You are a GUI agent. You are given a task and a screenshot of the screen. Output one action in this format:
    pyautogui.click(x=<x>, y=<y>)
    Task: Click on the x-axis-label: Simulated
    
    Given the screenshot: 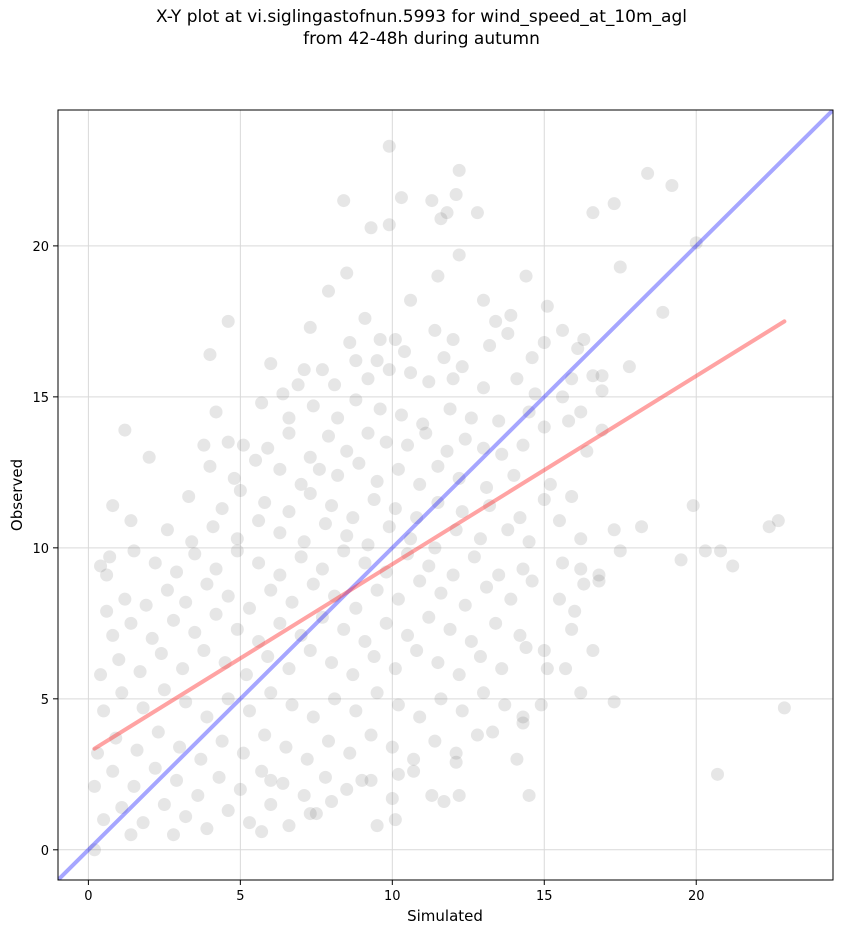 What is the action you would take?
    pyautogui.click(x=445, y=916)
    